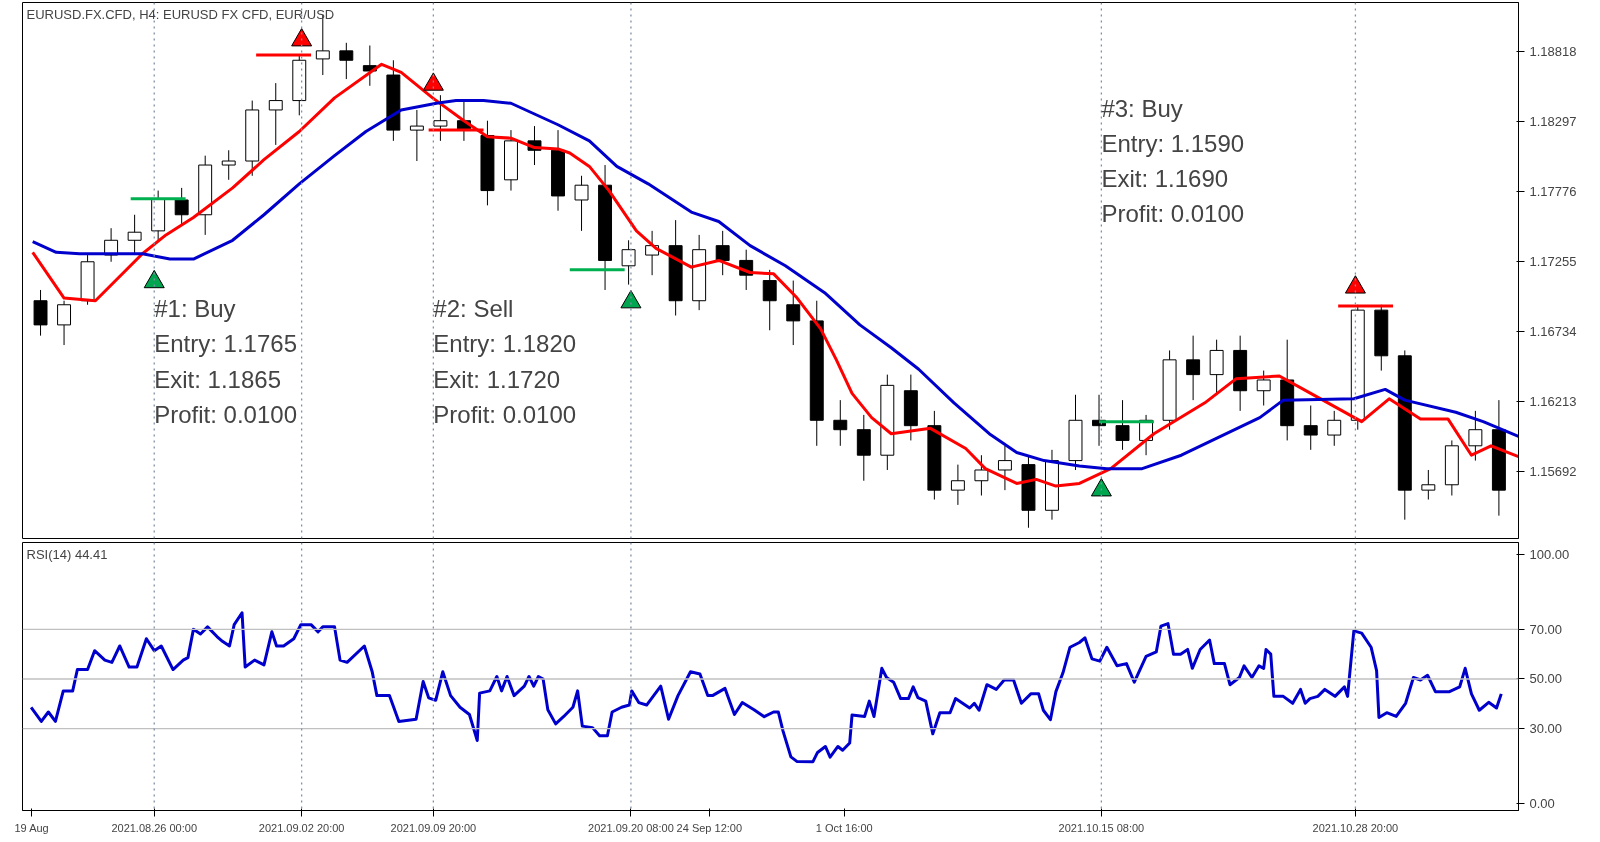 Image resolution: width=1600 pixels, height=842 pixels. Describe the element at coordinates (1546, 729) in the screenshot. I see `y-tick-label: 30.00` at that location.